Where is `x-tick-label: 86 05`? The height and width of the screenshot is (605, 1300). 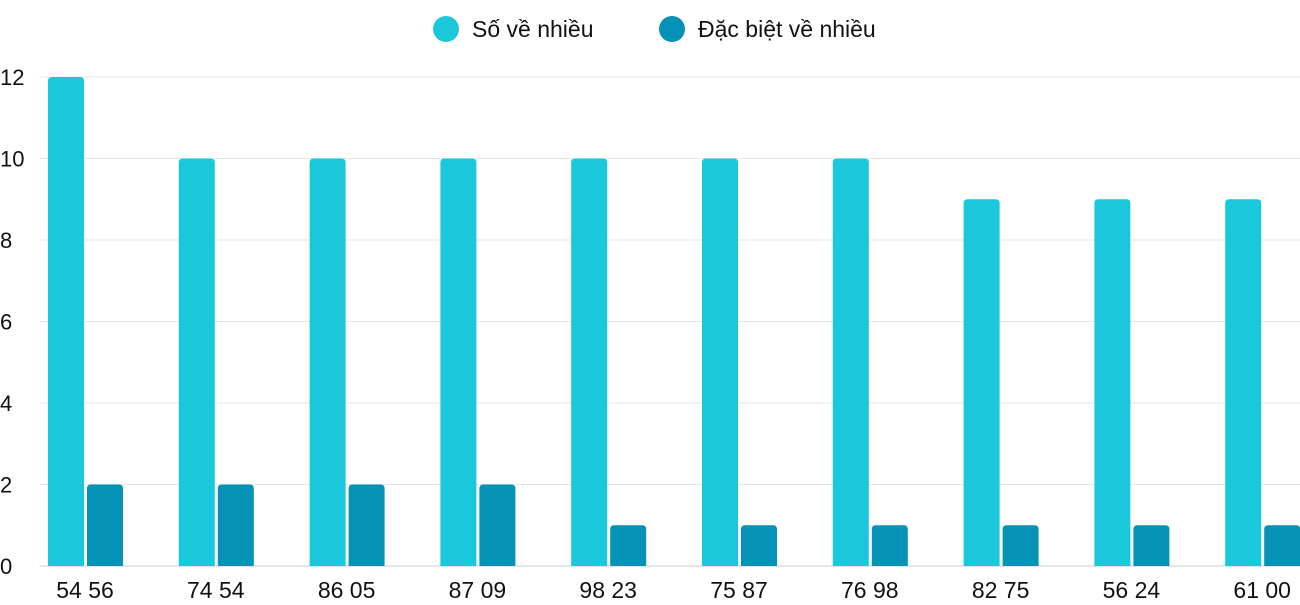
x-tick-label: 86 05 is located at coordinates (347, 588).